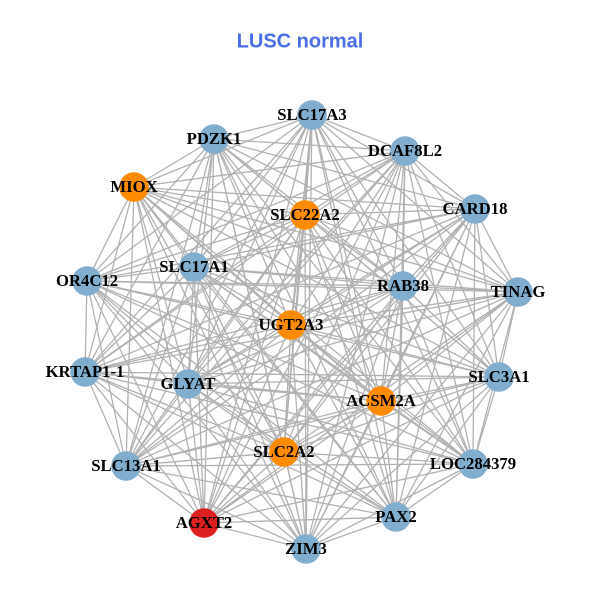 Image resolution: width=600 pixels, height=605 pixels. What do you see at coordinates (214, 138) in the screenshot?
I see `svg-text: PDZK1` at bounding box center [214, 138].